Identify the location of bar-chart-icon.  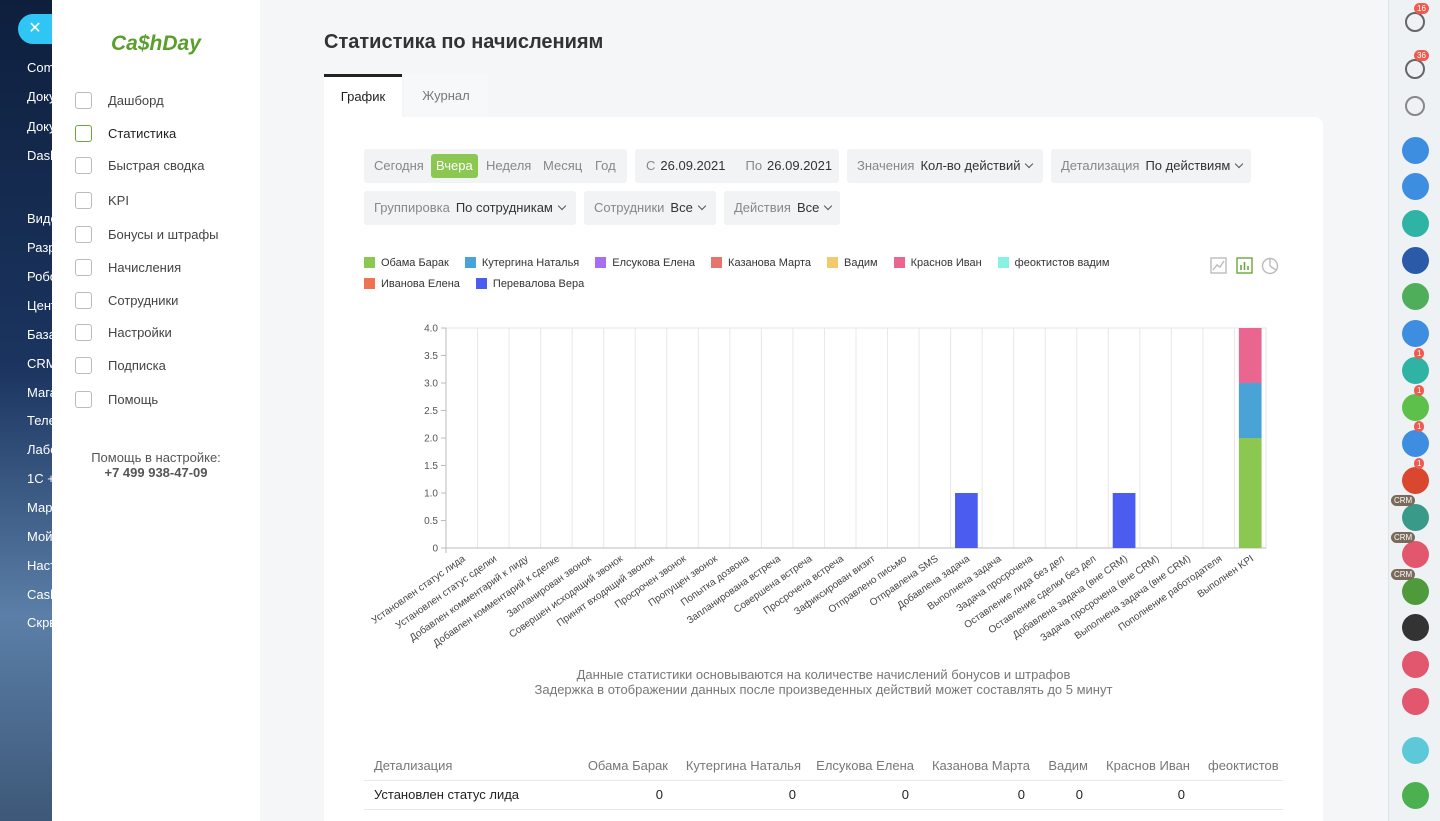
(1244, 265).